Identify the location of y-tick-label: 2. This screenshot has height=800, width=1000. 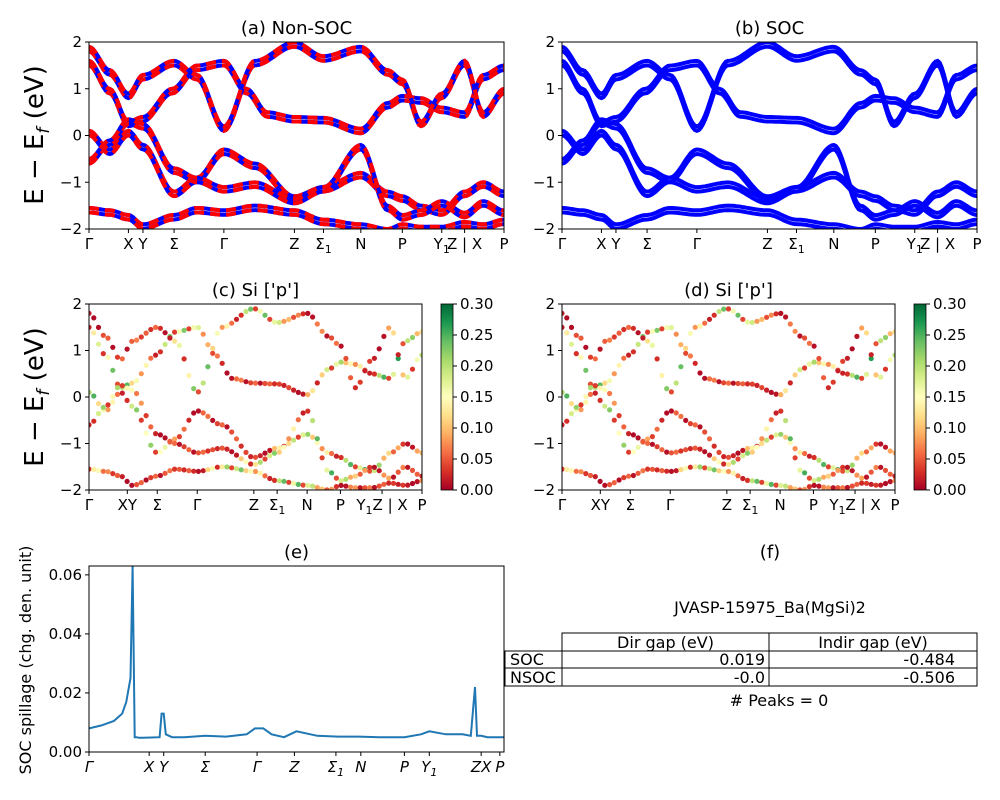
(77, 42).